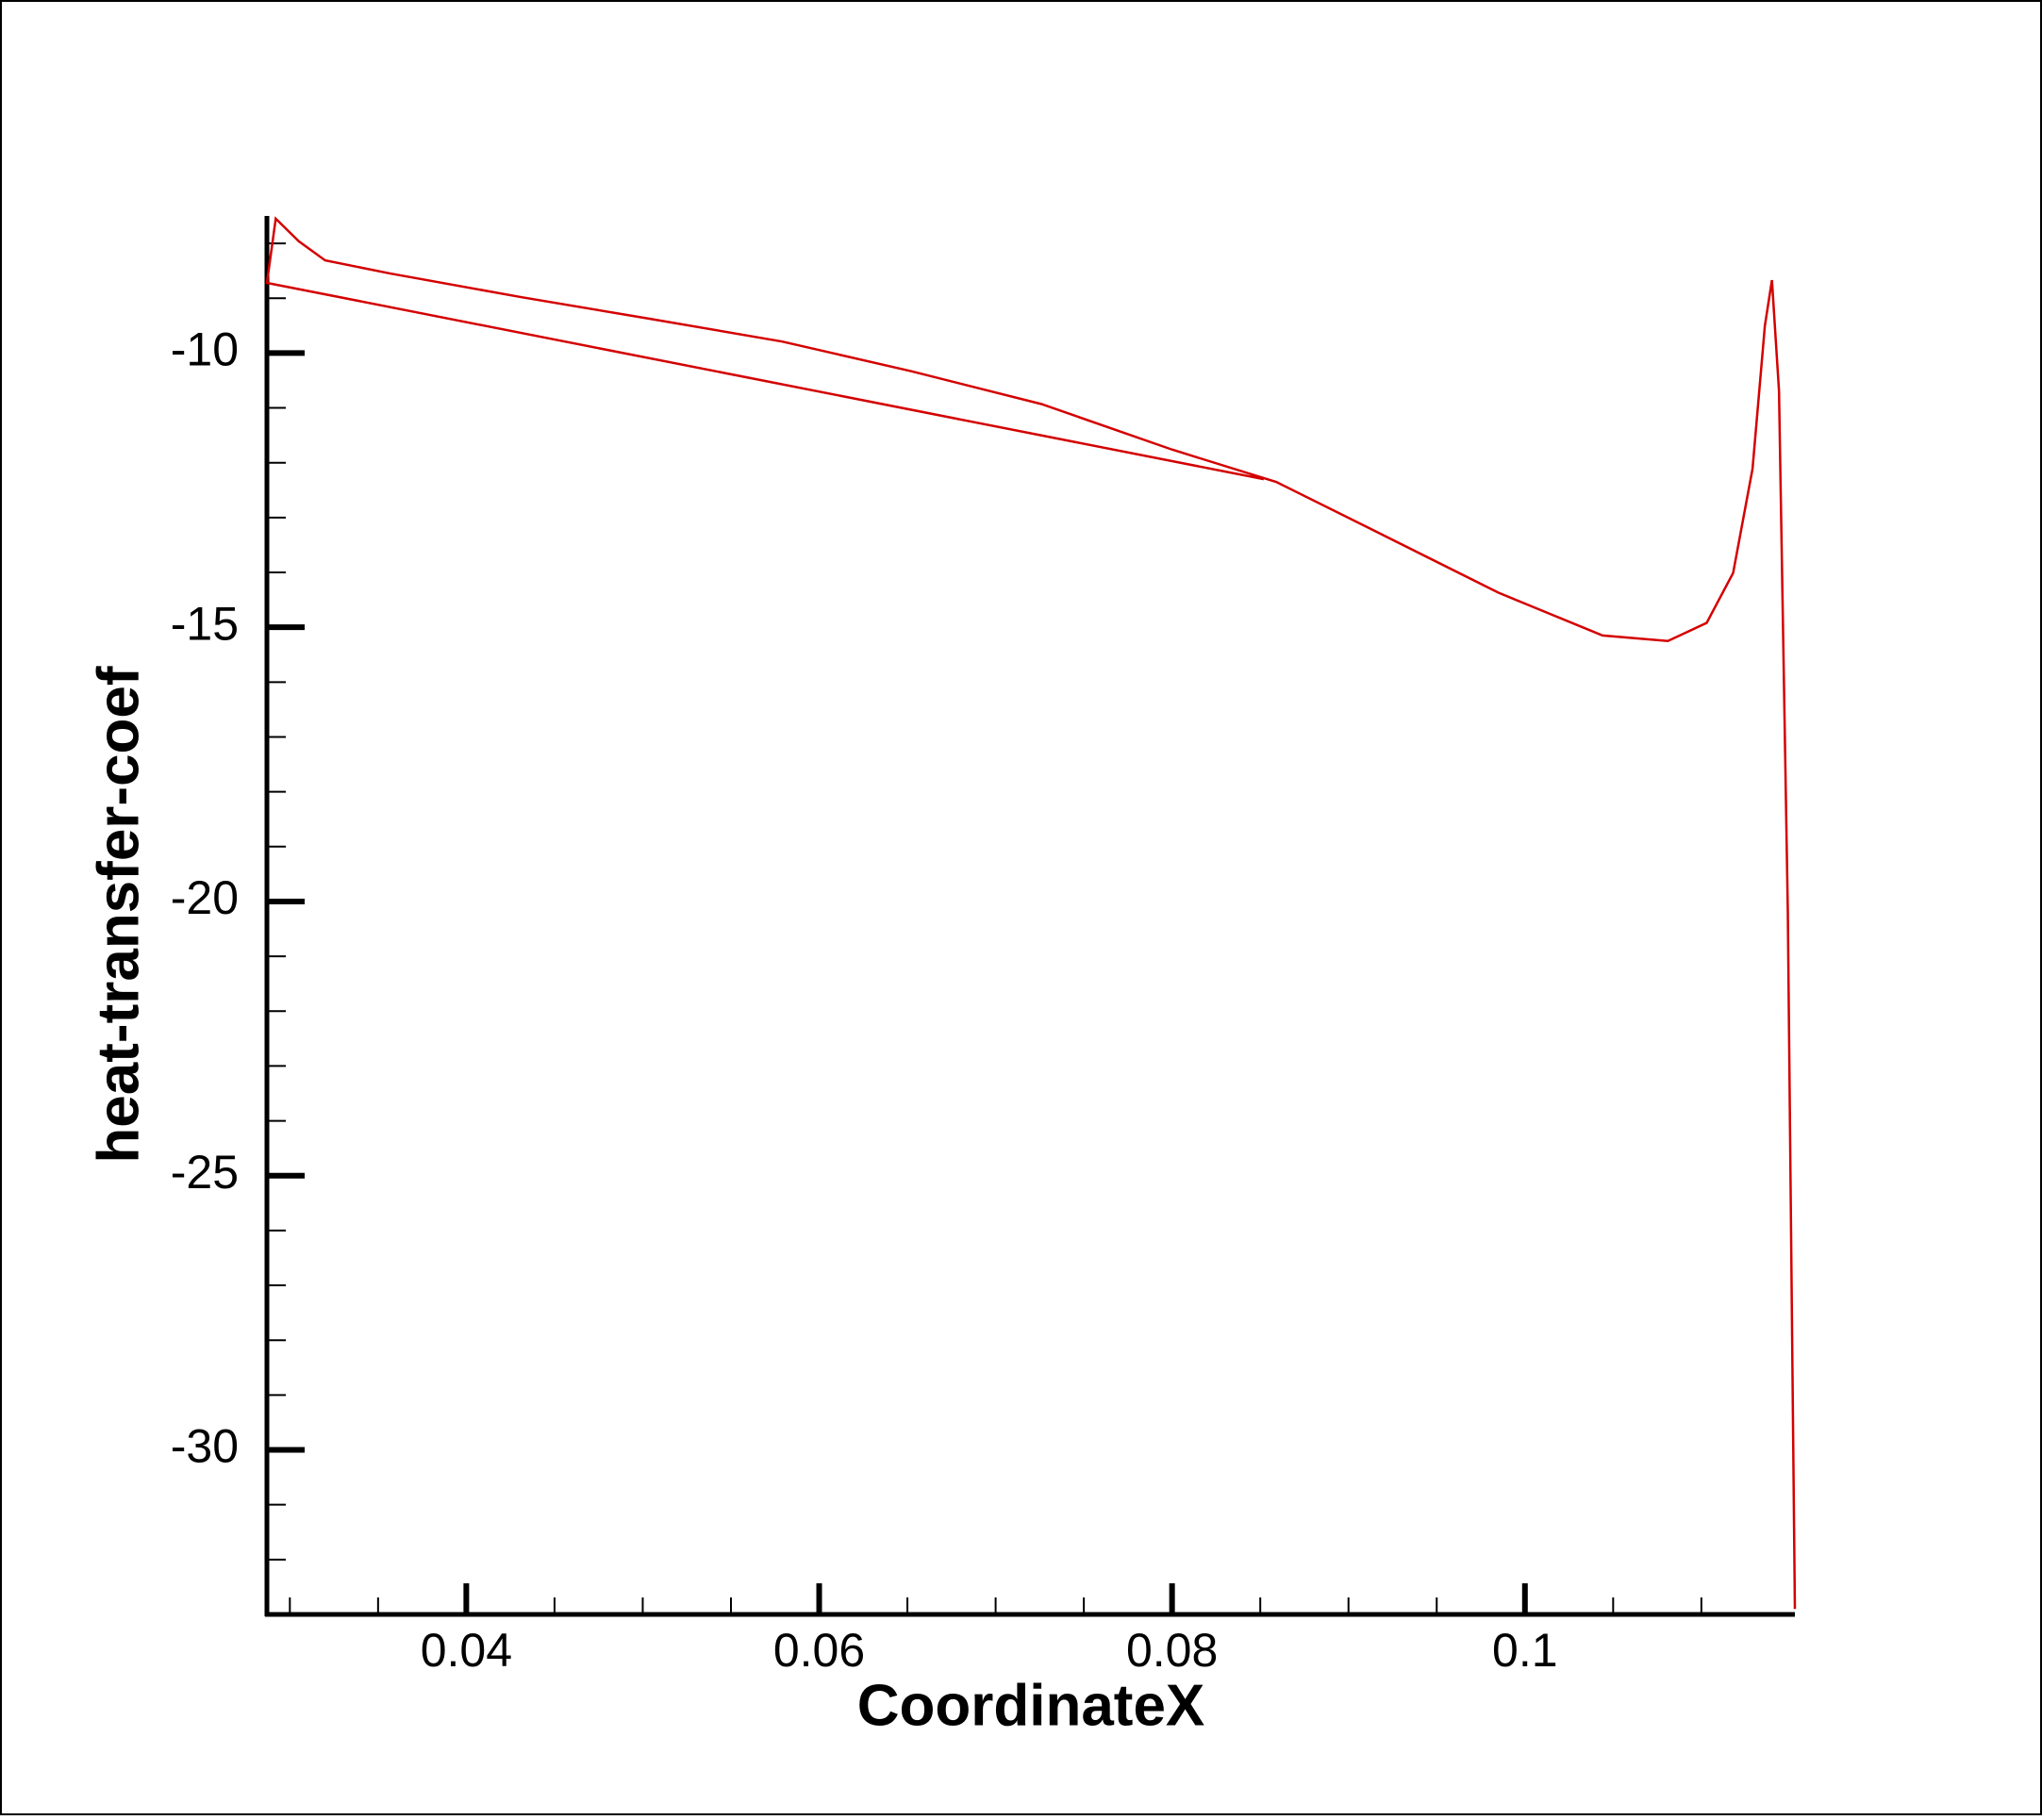 The width and height of the screenshot is (2042, 1820). I want to click on y-tick-label: -30, so click(205, 1446).